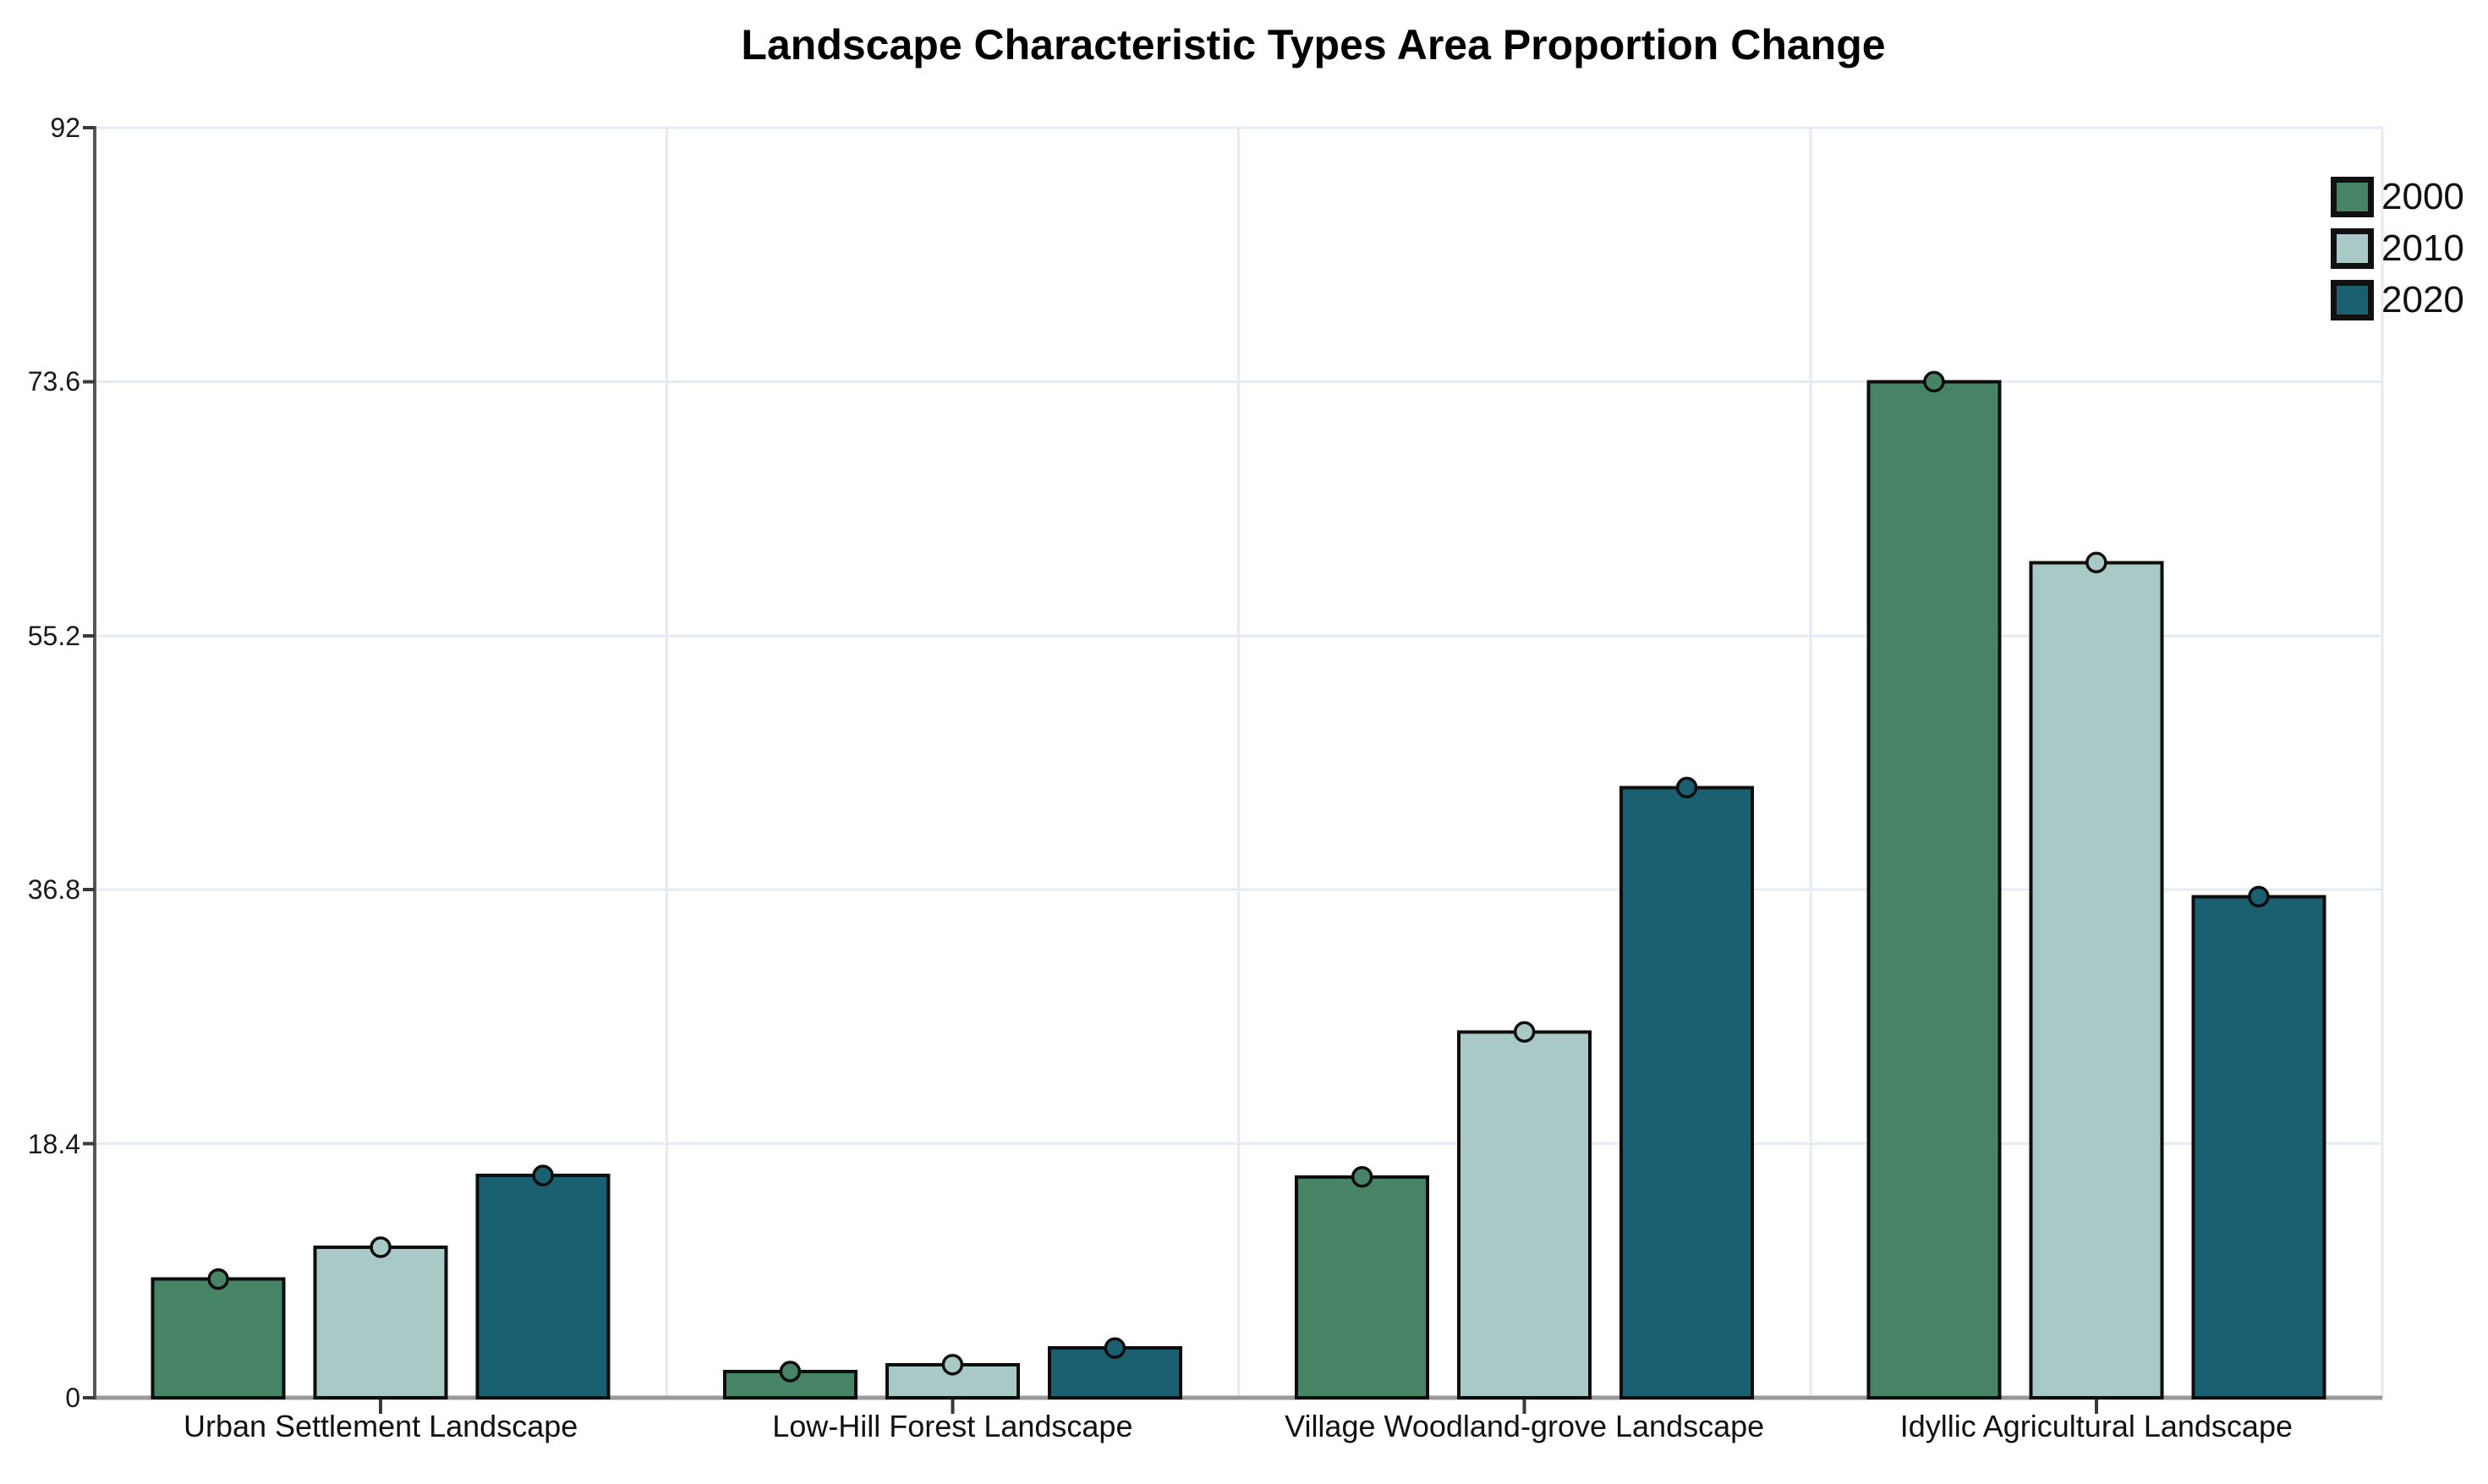 The height and width of the screenshot is (1484, 2488). I want to click on bar-marker-2000-village-woodland-grove-landscape, so click(1362, 1177).